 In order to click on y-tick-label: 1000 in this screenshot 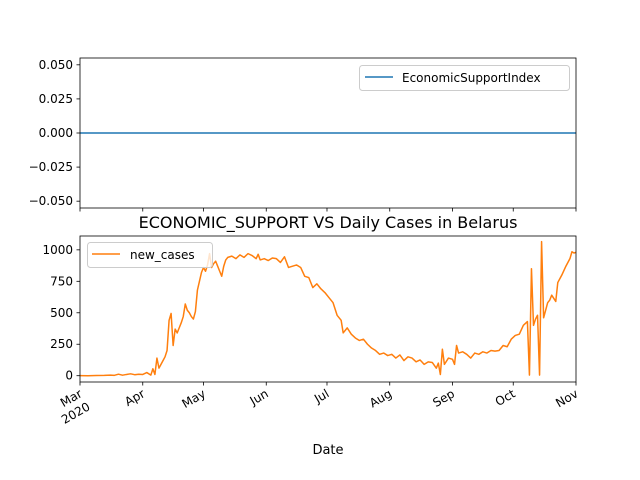, I will do `click(57, 250)`.